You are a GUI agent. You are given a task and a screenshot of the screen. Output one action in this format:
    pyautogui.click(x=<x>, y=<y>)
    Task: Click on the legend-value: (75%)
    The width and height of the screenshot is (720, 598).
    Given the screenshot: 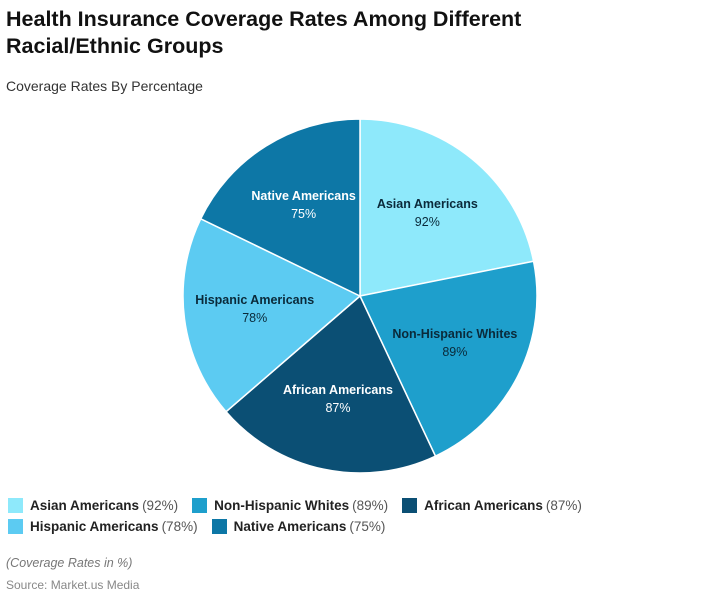 What is the action you would take?
    pyautogui.click(x=367, y=526)
    